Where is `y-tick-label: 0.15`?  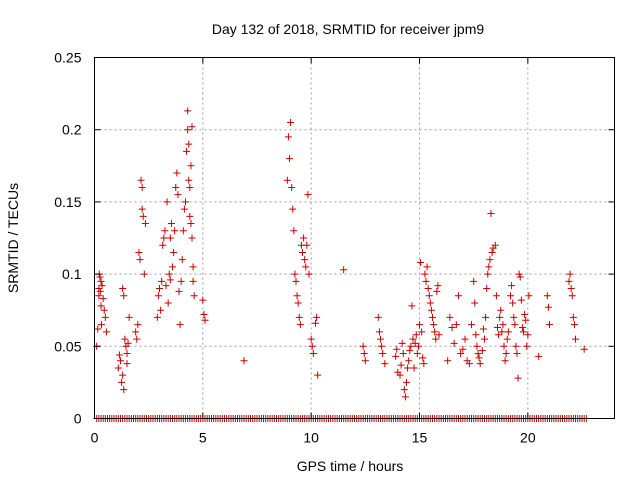
y-tick-label: 0.15 is located at coordinates (67, 202).